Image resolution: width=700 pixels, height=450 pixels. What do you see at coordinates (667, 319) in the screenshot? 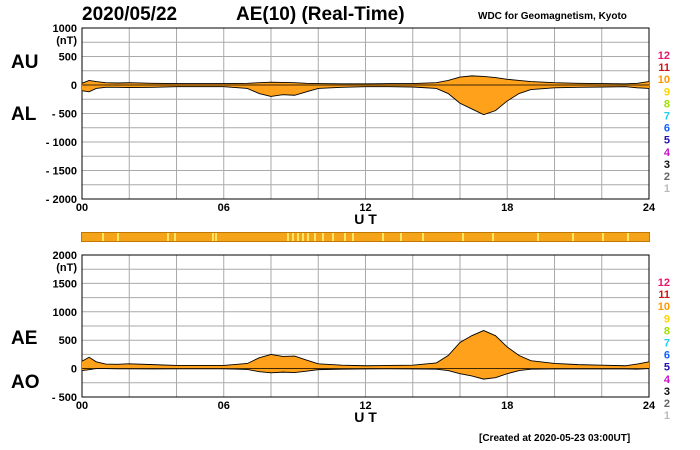
I see `bottom-legend-station-9: 9` at bounding box center [667, 319].